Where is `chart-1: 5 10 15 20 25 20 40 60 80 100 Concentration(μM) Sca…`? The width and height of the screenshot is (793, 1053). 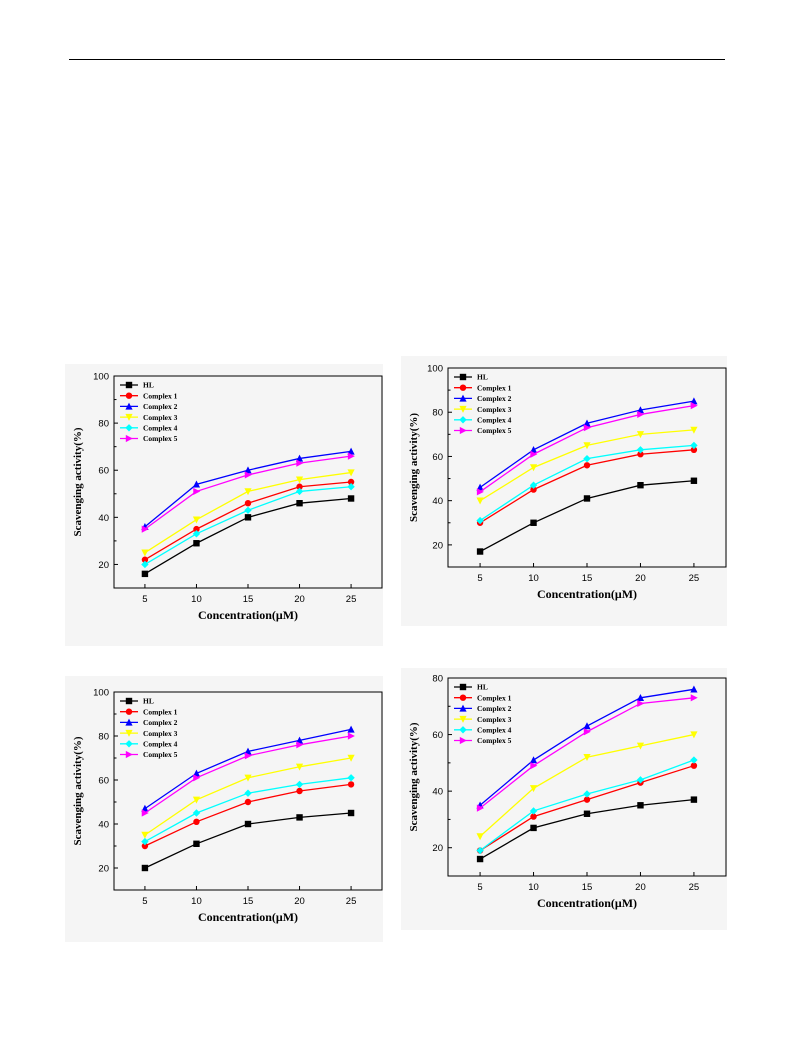 chart-1: 5 10 15 20 25 20 40 60 80 100 Concentration(μM) Sca… is located at coordinates (227, 497).